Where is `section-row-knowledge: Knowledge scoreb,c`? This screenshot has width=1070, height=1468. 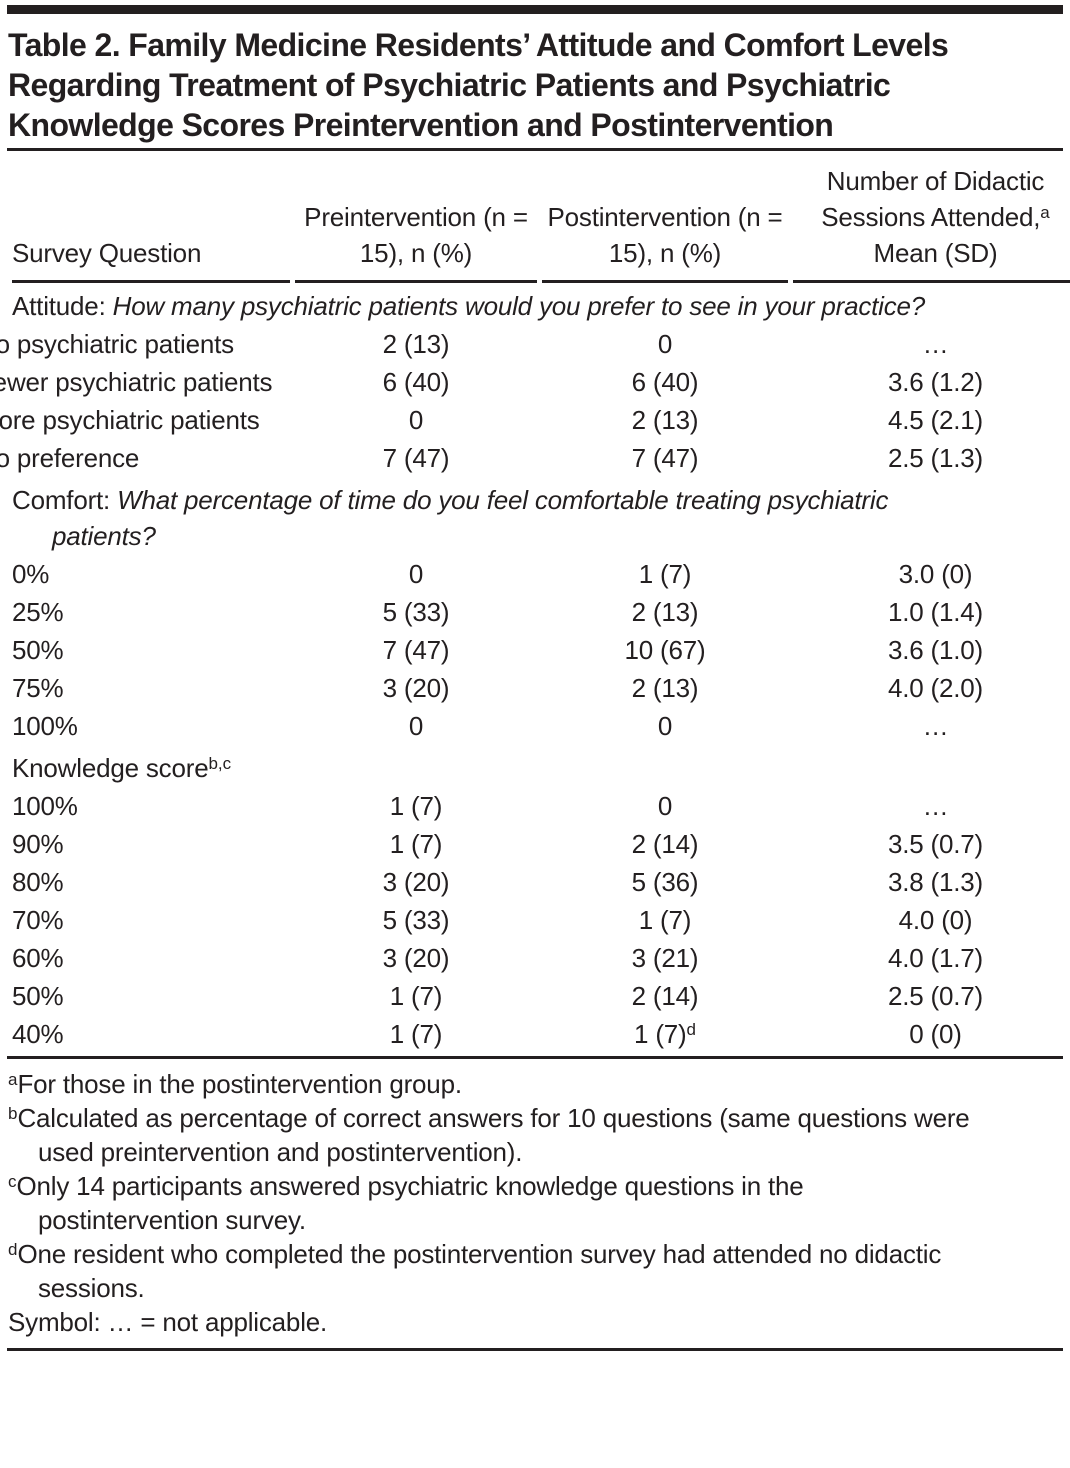
section-row-knowledge: Knowledge scoreb,c is located at coordinates (541, 766).